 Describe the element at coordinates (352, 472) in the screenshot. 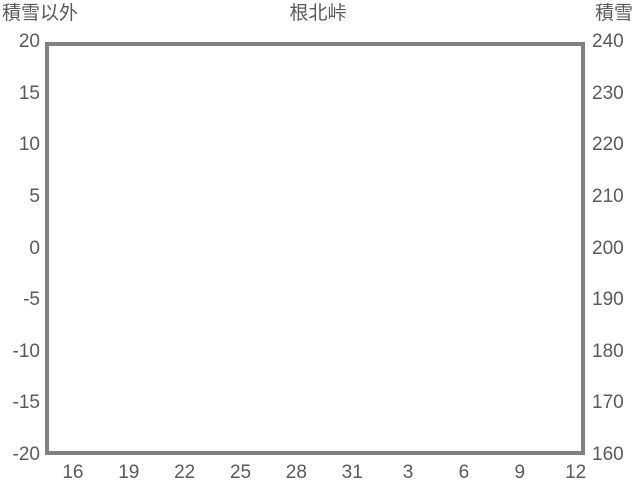

I see `x-tick: 31` at that location.